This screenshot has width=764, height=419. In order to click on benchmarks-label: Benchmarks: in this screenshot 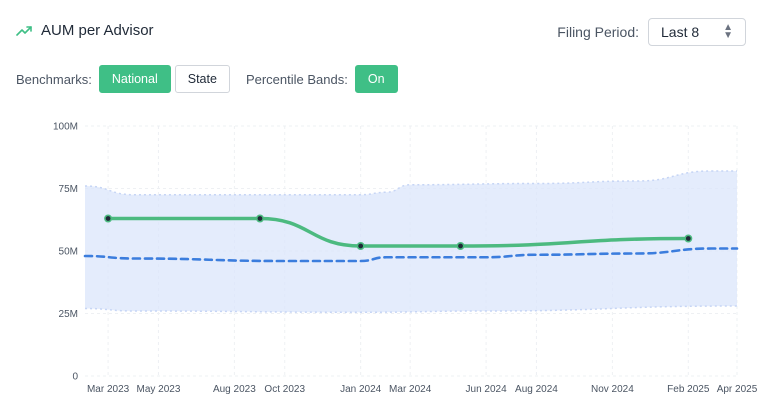, I will do `click(54, 79)`.